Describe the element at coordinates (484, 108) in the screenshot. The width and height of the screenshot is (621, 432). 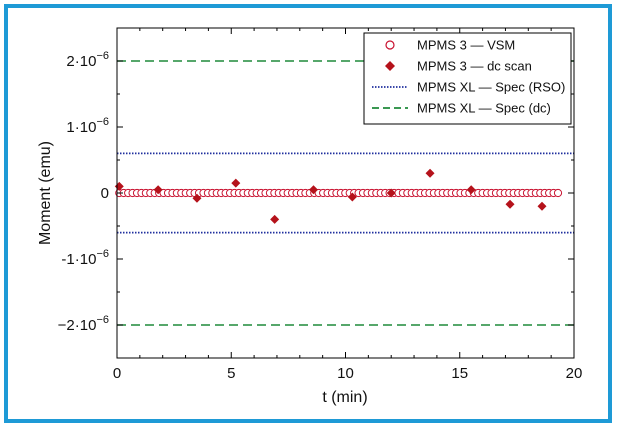
I see `legend-label: MPMS XL — Spec (dc)` at that location.